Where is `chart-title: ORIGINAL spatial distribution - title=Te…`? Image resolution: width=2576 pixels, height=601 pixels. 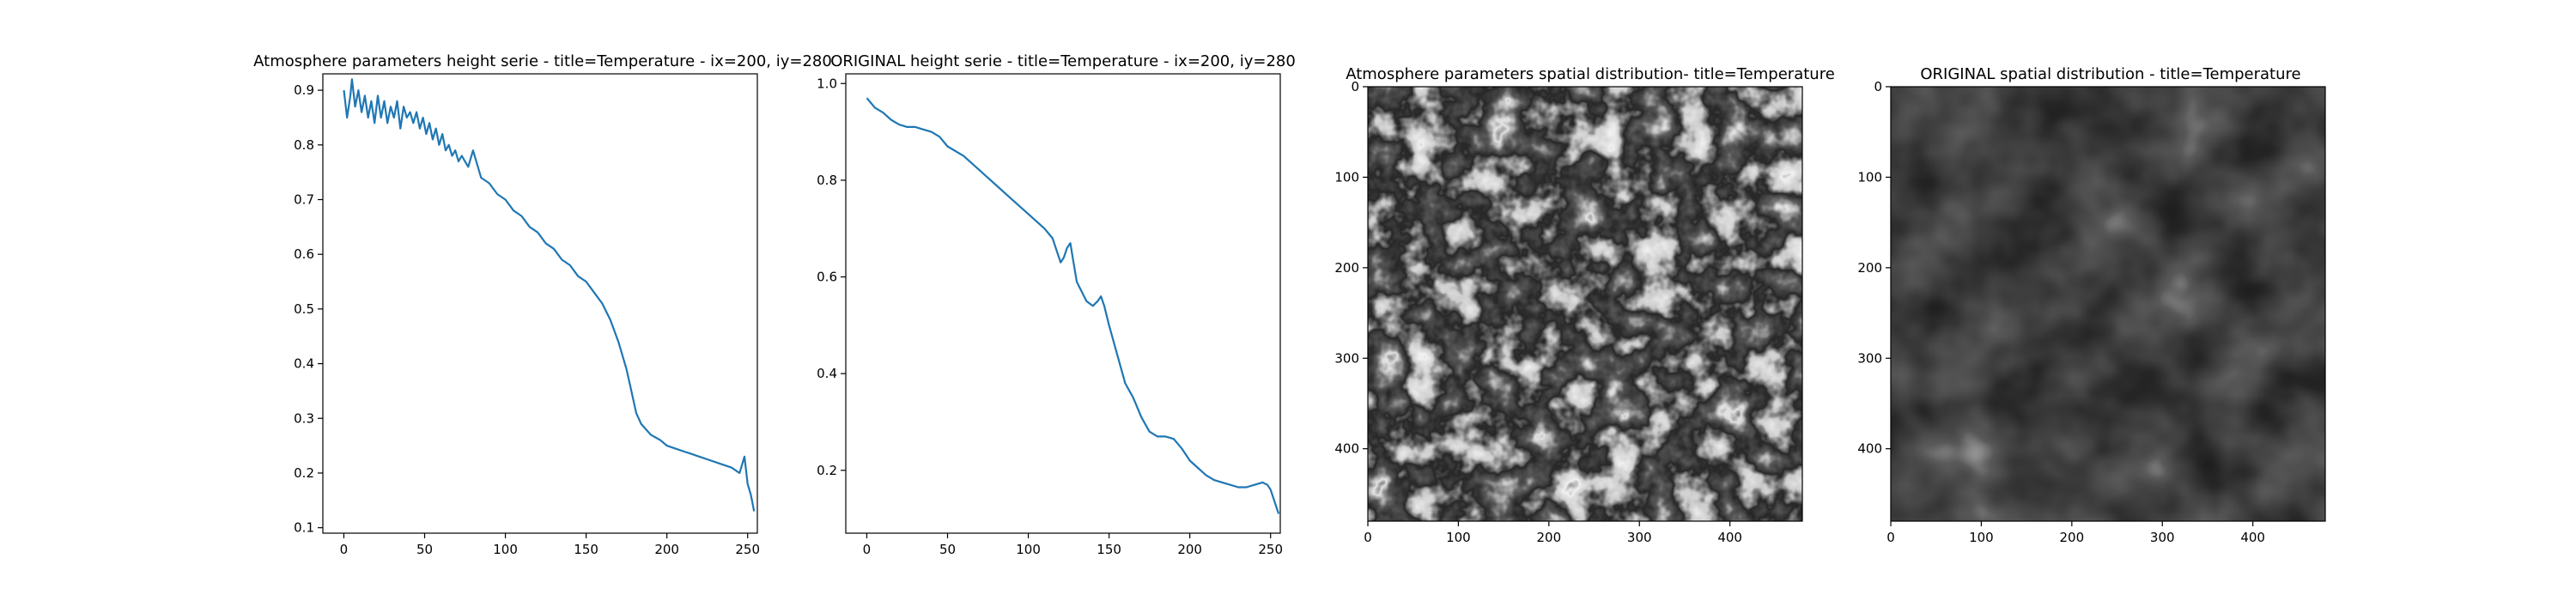
chart-title: ORIGINAL spatial distribution - title=Te… is located at coordinates (2110, 74).